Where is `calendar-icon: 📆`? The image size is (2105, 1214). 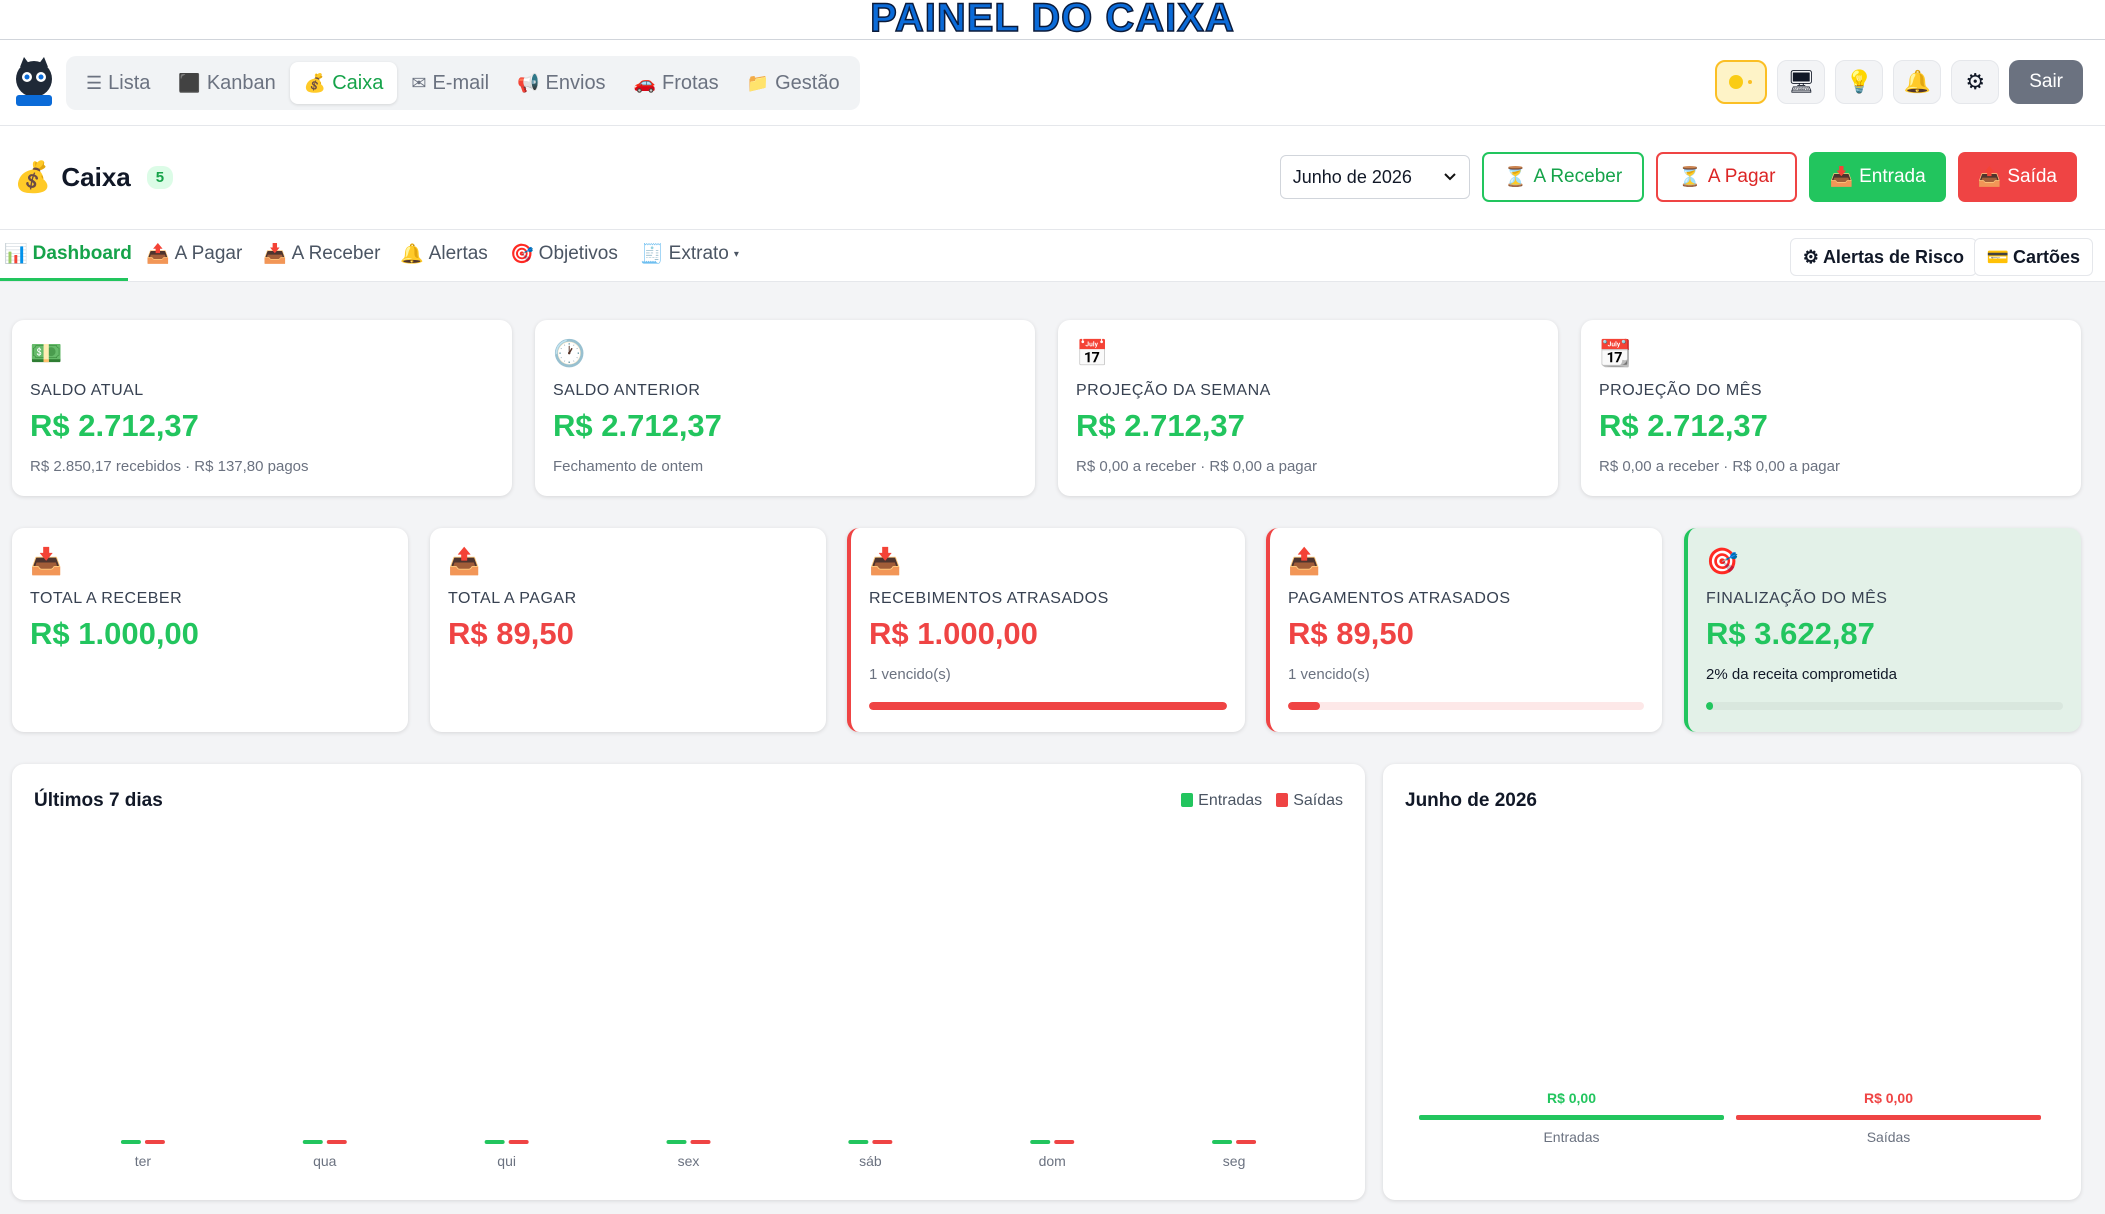 calendar-icon: 📆 is located at coordinates (1615, 353).